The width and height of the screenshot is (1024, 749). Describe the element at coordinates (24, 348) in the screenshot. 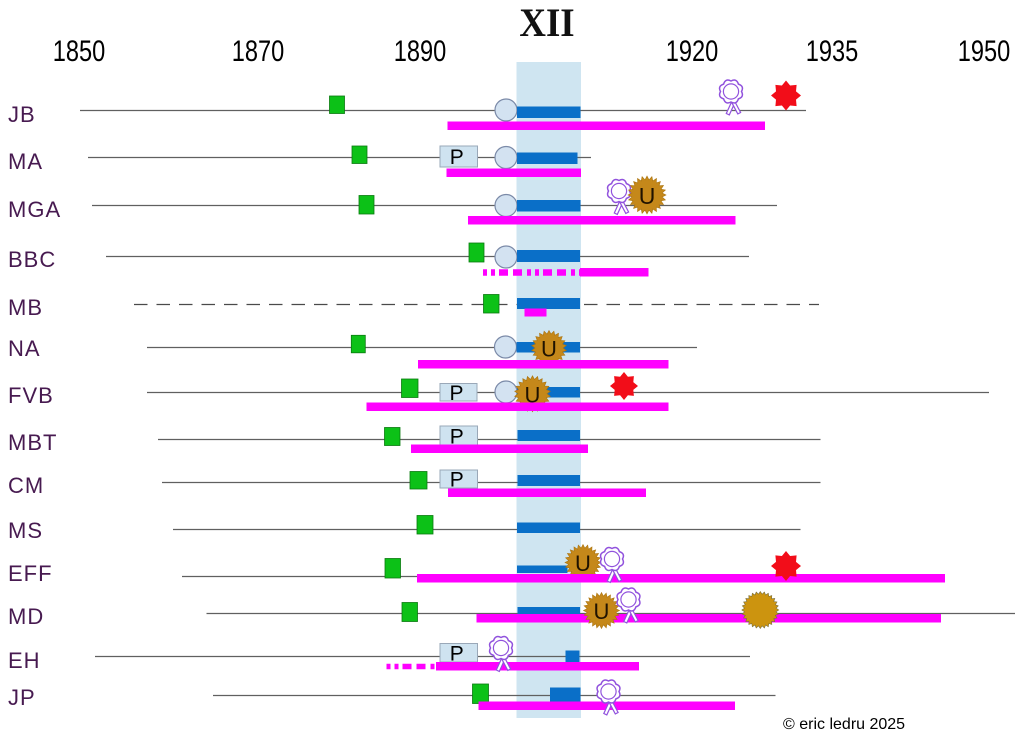

I see `svg-text: NA` at that location.